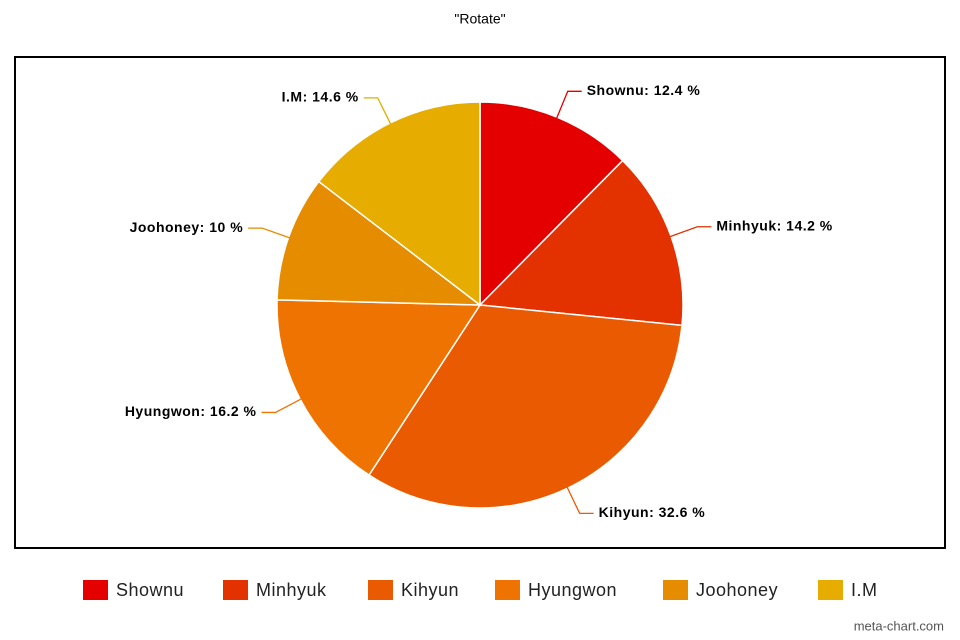 This screenshot has height=640, width=960. I want to click on legend-label: Hyungwon, so click(572, 590).